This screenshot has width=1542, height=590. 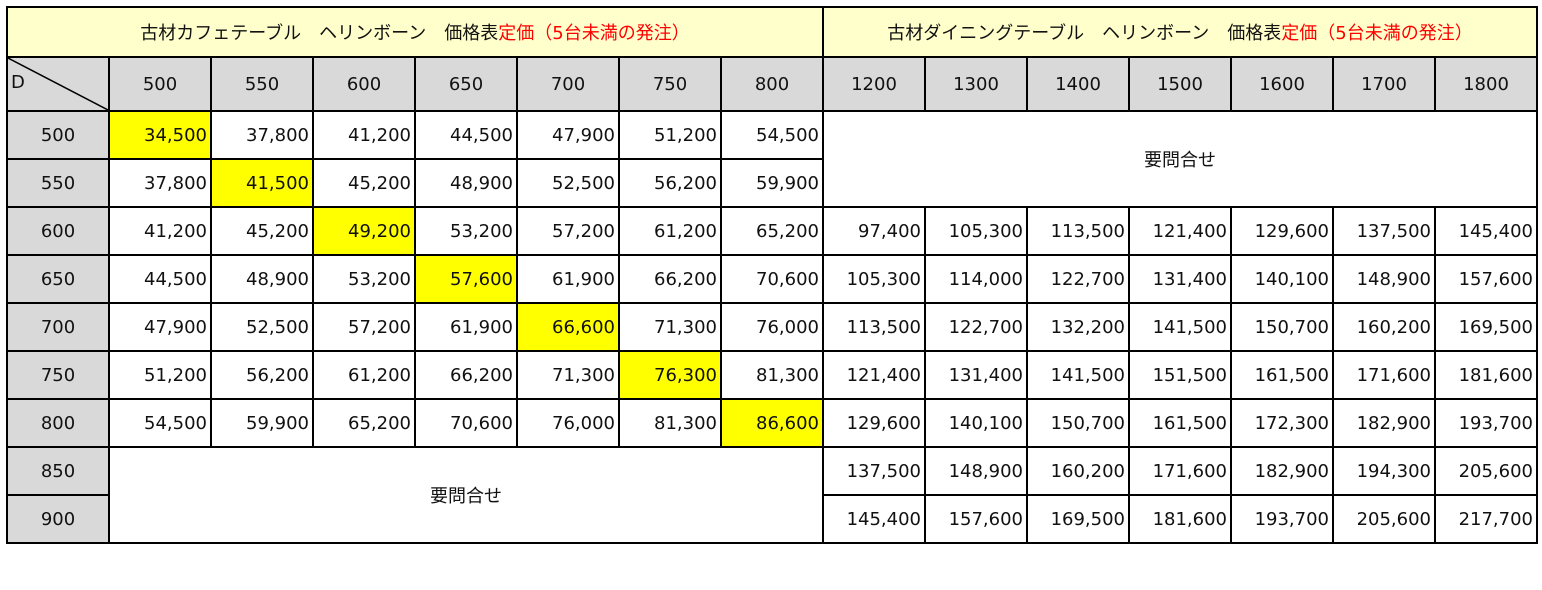 I want to click on depth-header: 650, so click(x=58, y=279).